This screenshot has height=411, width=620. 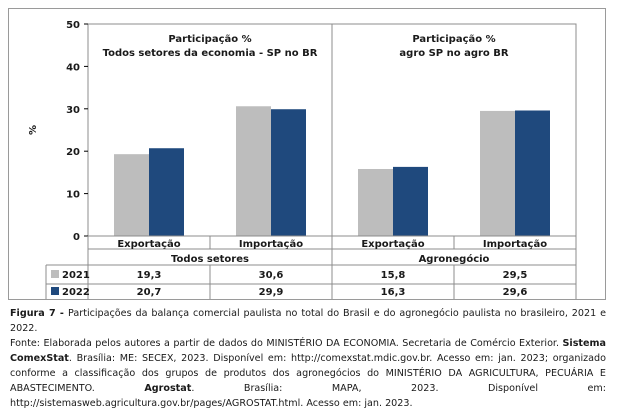 What do you see at coordinates (210, 259) in the screenshot?
I see `group-label: Todos setores` at bounding box center [210, 259].